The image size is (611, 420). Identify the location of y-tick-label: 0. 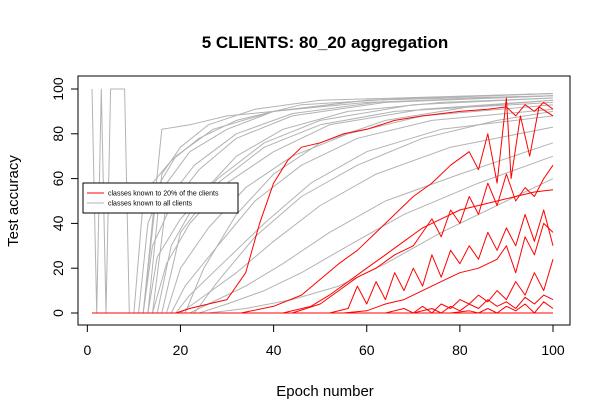
(58, 313).